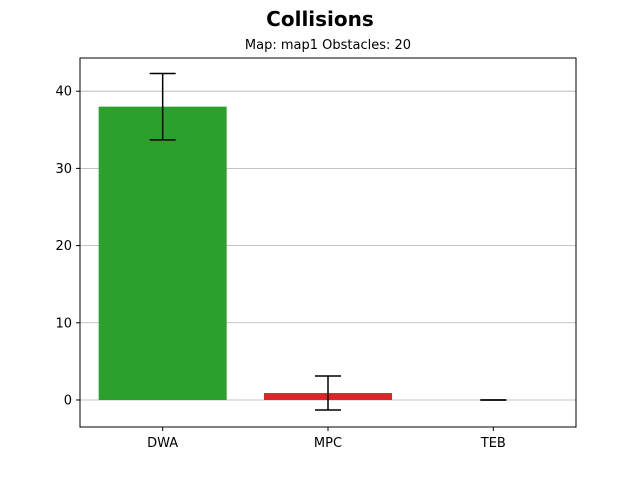  I want to click on y-tick-label: 10, so click(63, 323).